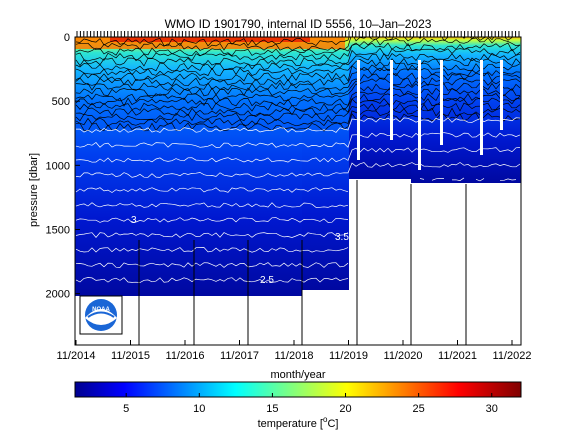 The height and width of the screenshot is (432, 576). Describe the element at coordinates (512, 356) in the screenshot. I see `x-tick-label: 11/2022` at that location.